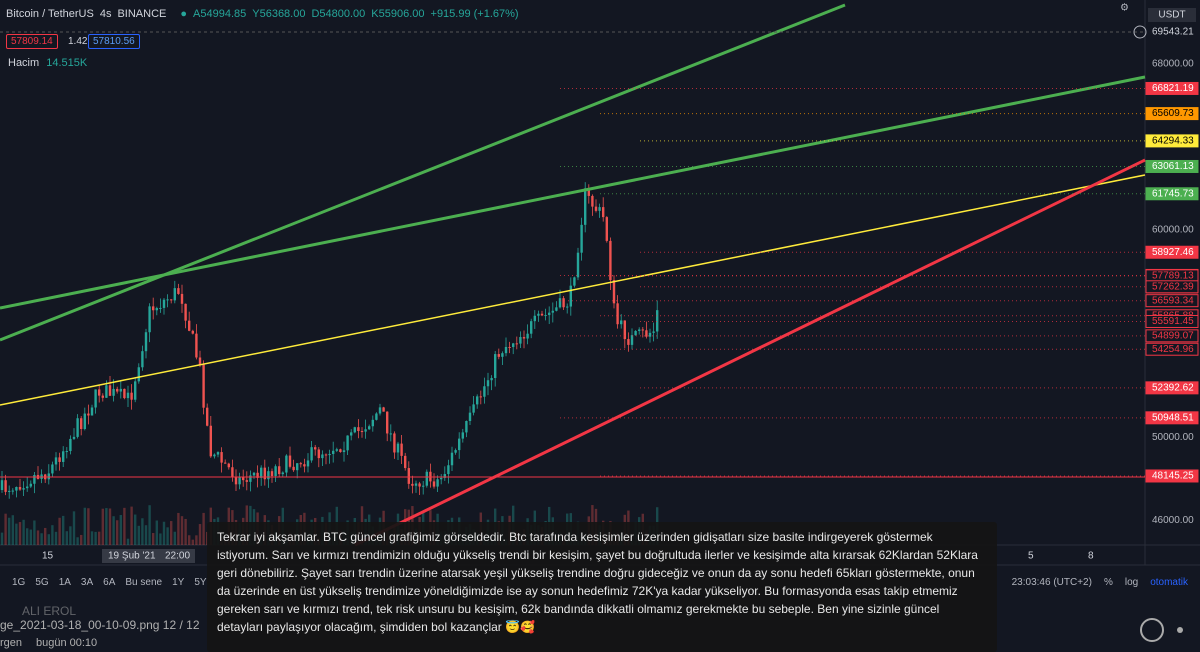 The image size is (1200, 652). I want to click on price-tag: 50948.51, so click(1173, 417).